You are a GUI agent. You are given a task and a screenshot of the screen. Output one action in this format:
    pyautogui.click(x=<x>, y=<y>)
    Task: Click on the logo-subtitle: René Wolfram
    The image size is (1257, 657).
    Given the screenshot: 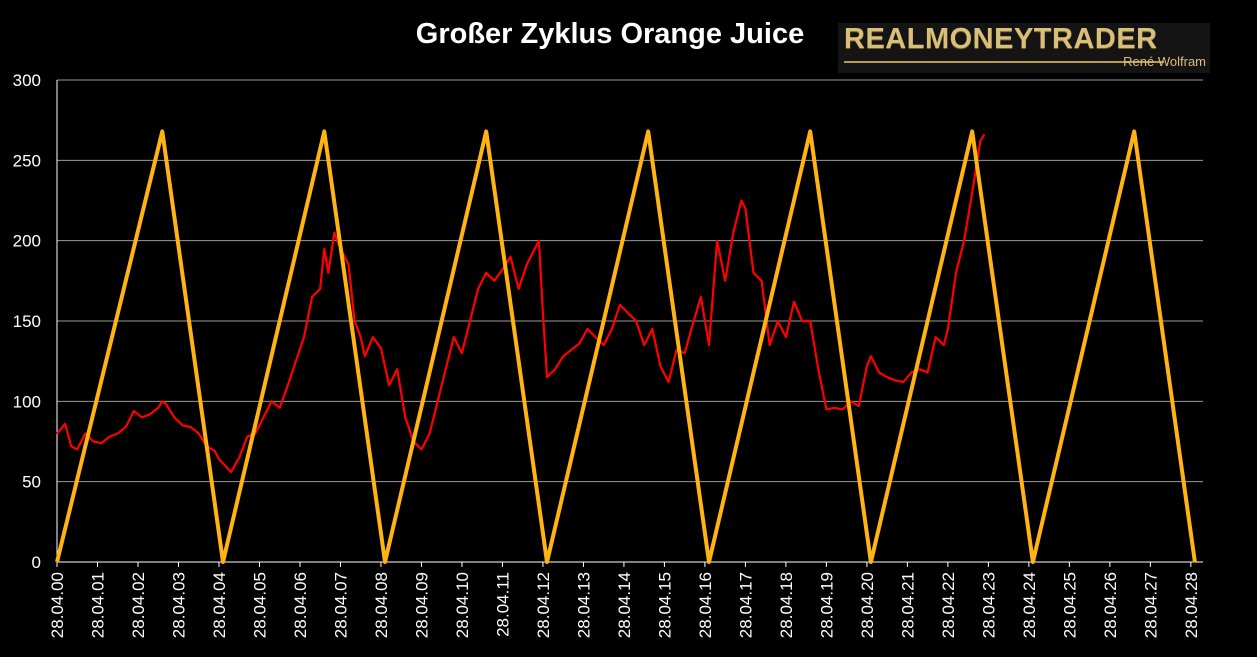 What is the action you would take?
    pyautogui.click(x=1164, y=61)
    